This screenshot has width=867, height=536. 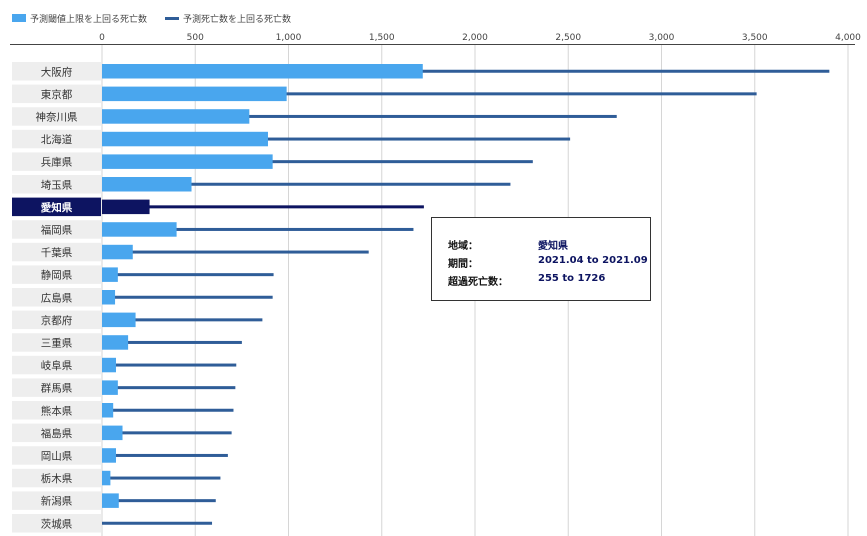 I want to click on tooltip-period-key: 期間：, so click(x=463, y=264).